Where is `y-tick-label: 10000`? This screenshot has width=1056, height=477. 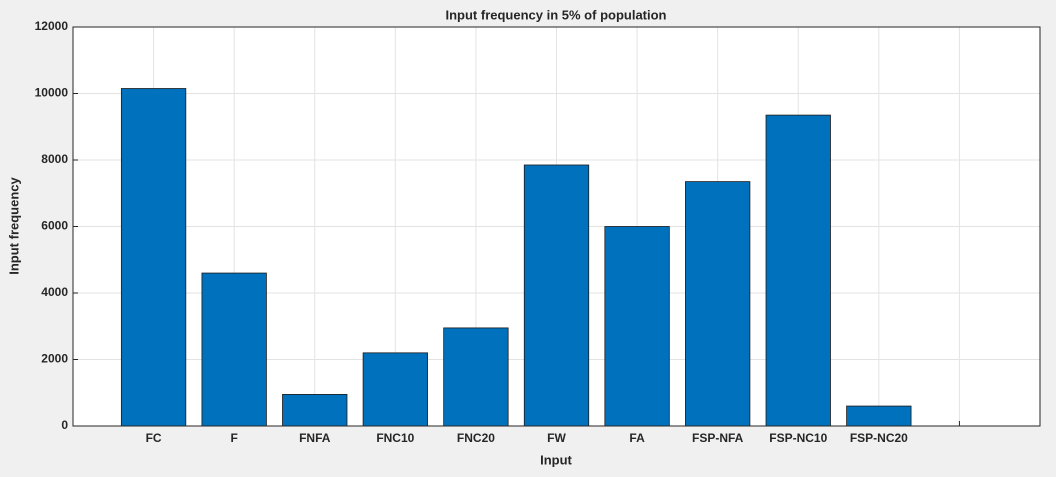 y-tick-label: 10000 is located at coordinates (52, 93).